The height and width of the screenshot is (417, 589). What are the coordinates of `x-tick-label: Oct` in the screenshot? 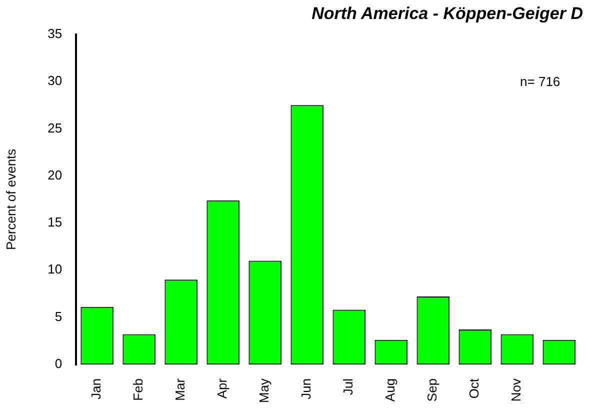 It's located at (474, 388).